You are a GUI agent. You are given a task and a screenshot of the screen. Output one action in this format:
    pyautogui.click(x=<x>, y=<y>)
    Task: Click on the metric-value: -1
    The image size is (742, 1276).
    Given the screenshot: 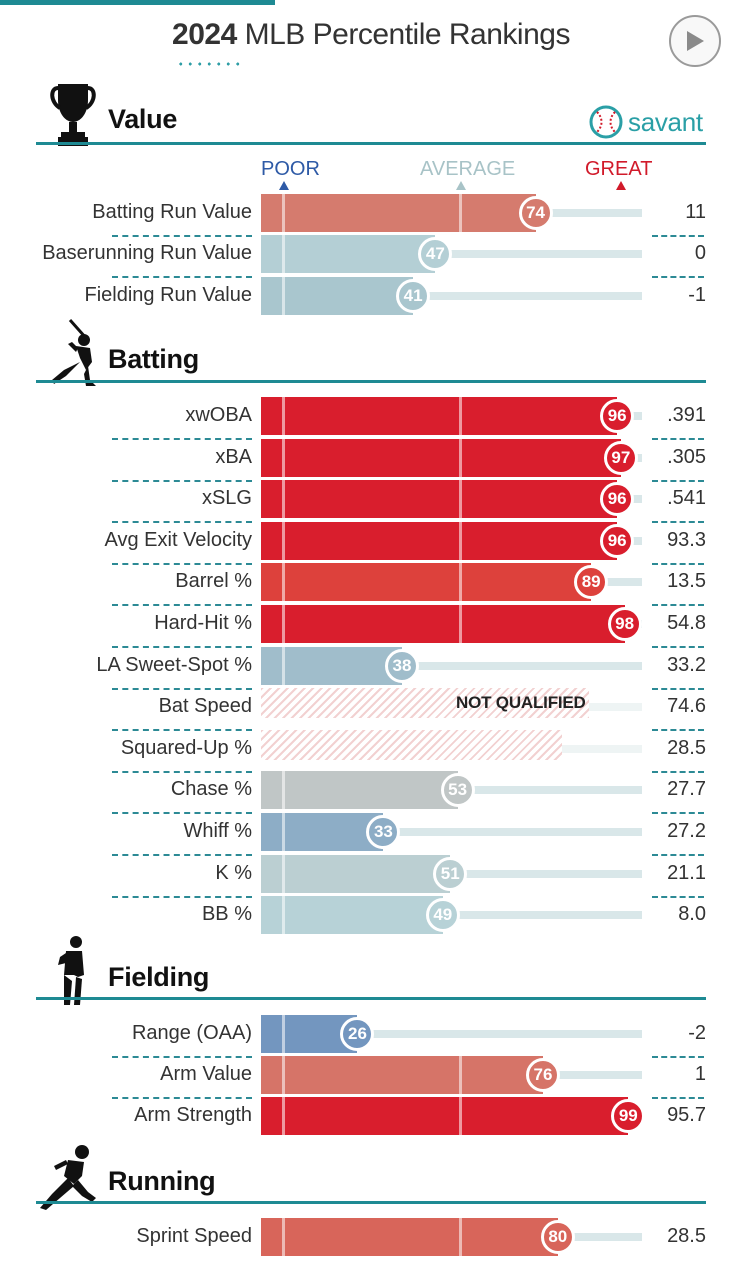 What is the action you would take?
    pyautogui.click(x=697, y=294)
    